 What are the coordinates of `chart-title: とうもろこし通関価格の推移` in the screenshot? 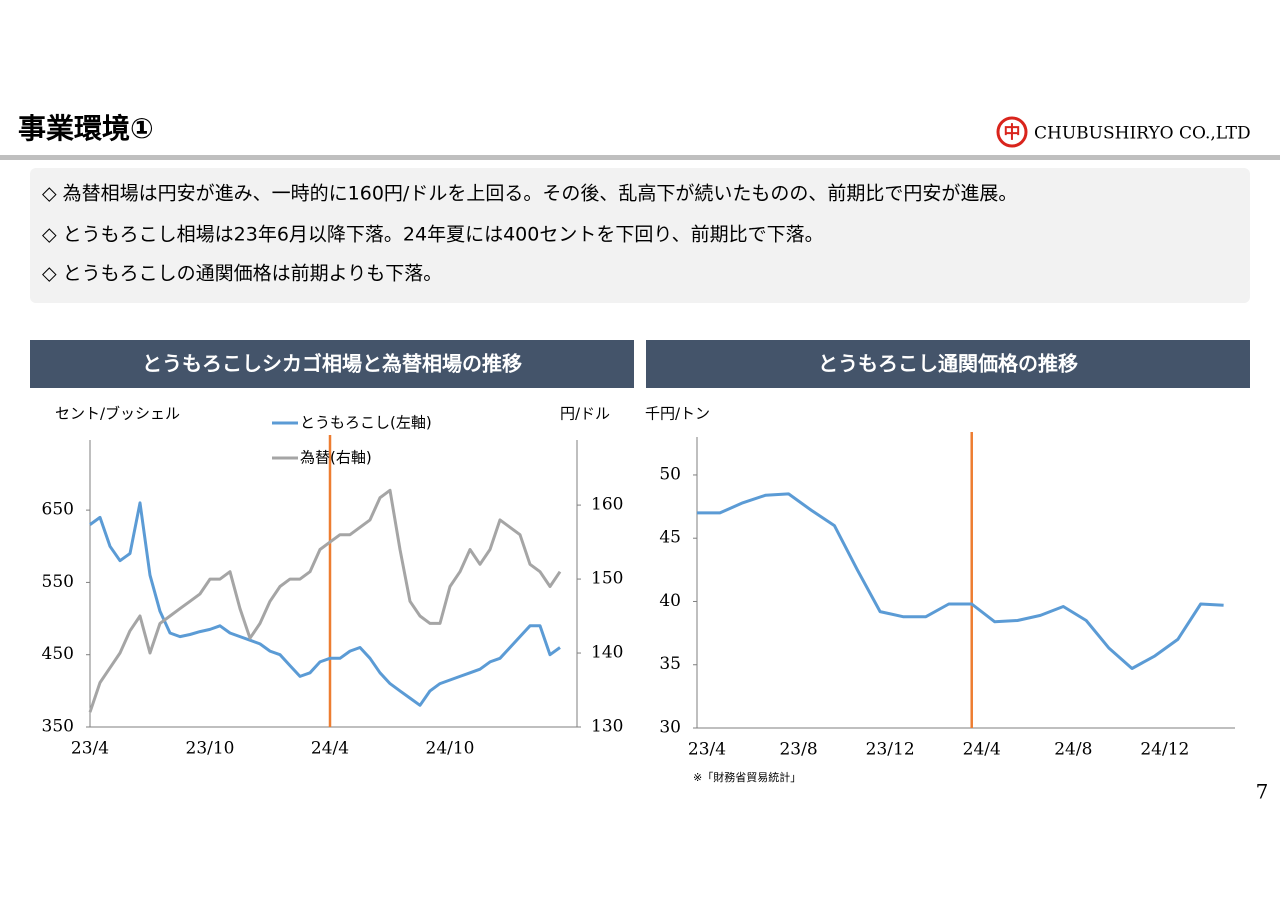 It's located at (948, 364).